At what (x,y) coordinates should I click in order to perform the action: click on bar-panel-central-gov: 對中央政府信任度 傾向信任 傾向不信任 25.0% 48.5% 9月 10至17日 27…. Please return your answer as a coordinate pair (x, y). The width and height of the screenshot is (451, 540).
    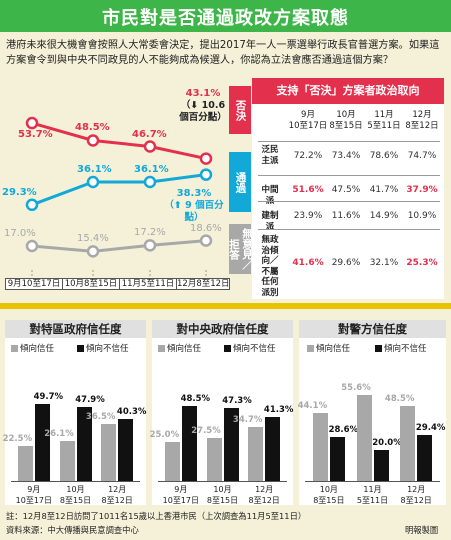
    Looking at the image, I should click on (221, 413).